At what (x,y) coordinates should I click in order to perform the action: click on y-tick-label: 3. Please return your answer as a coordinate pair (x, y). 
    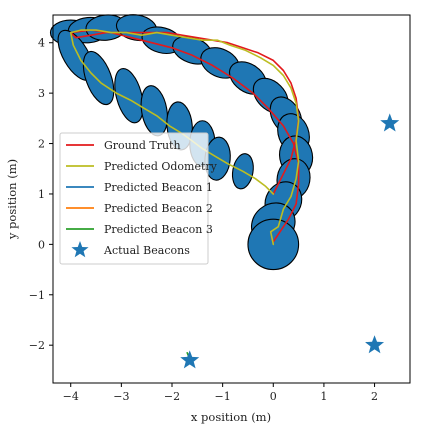
    Looking at the image, I should click on (41, 93).